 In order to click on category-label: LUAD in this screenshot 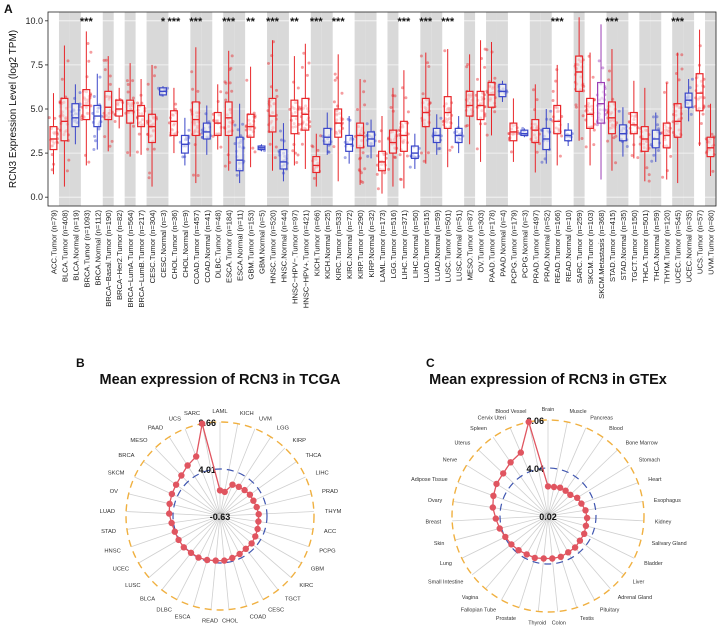, I will do `click(107, 512)`.